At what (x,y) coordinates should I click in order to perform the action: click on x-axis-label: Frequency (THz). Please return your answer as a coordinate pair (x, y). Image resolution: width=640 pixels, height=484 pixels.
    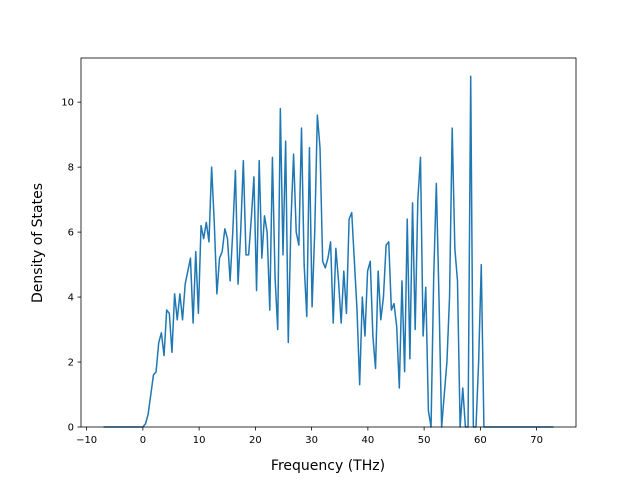
    Looking at the image, I should click on (328, 466).